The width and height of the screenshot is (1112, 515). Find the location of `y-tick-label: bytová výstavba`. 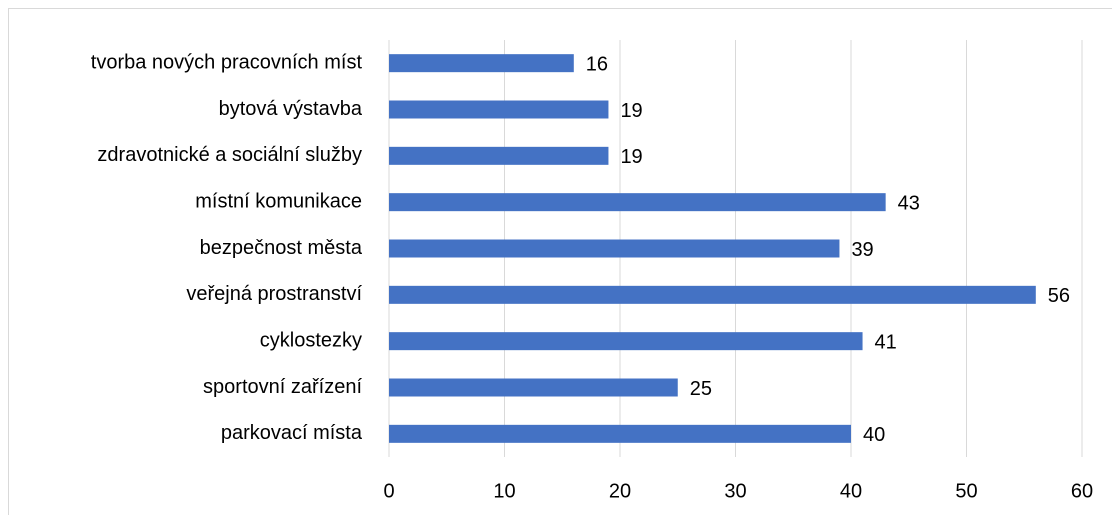

y-tick-label: bytová výstavba is located at coordinates (291, 109).